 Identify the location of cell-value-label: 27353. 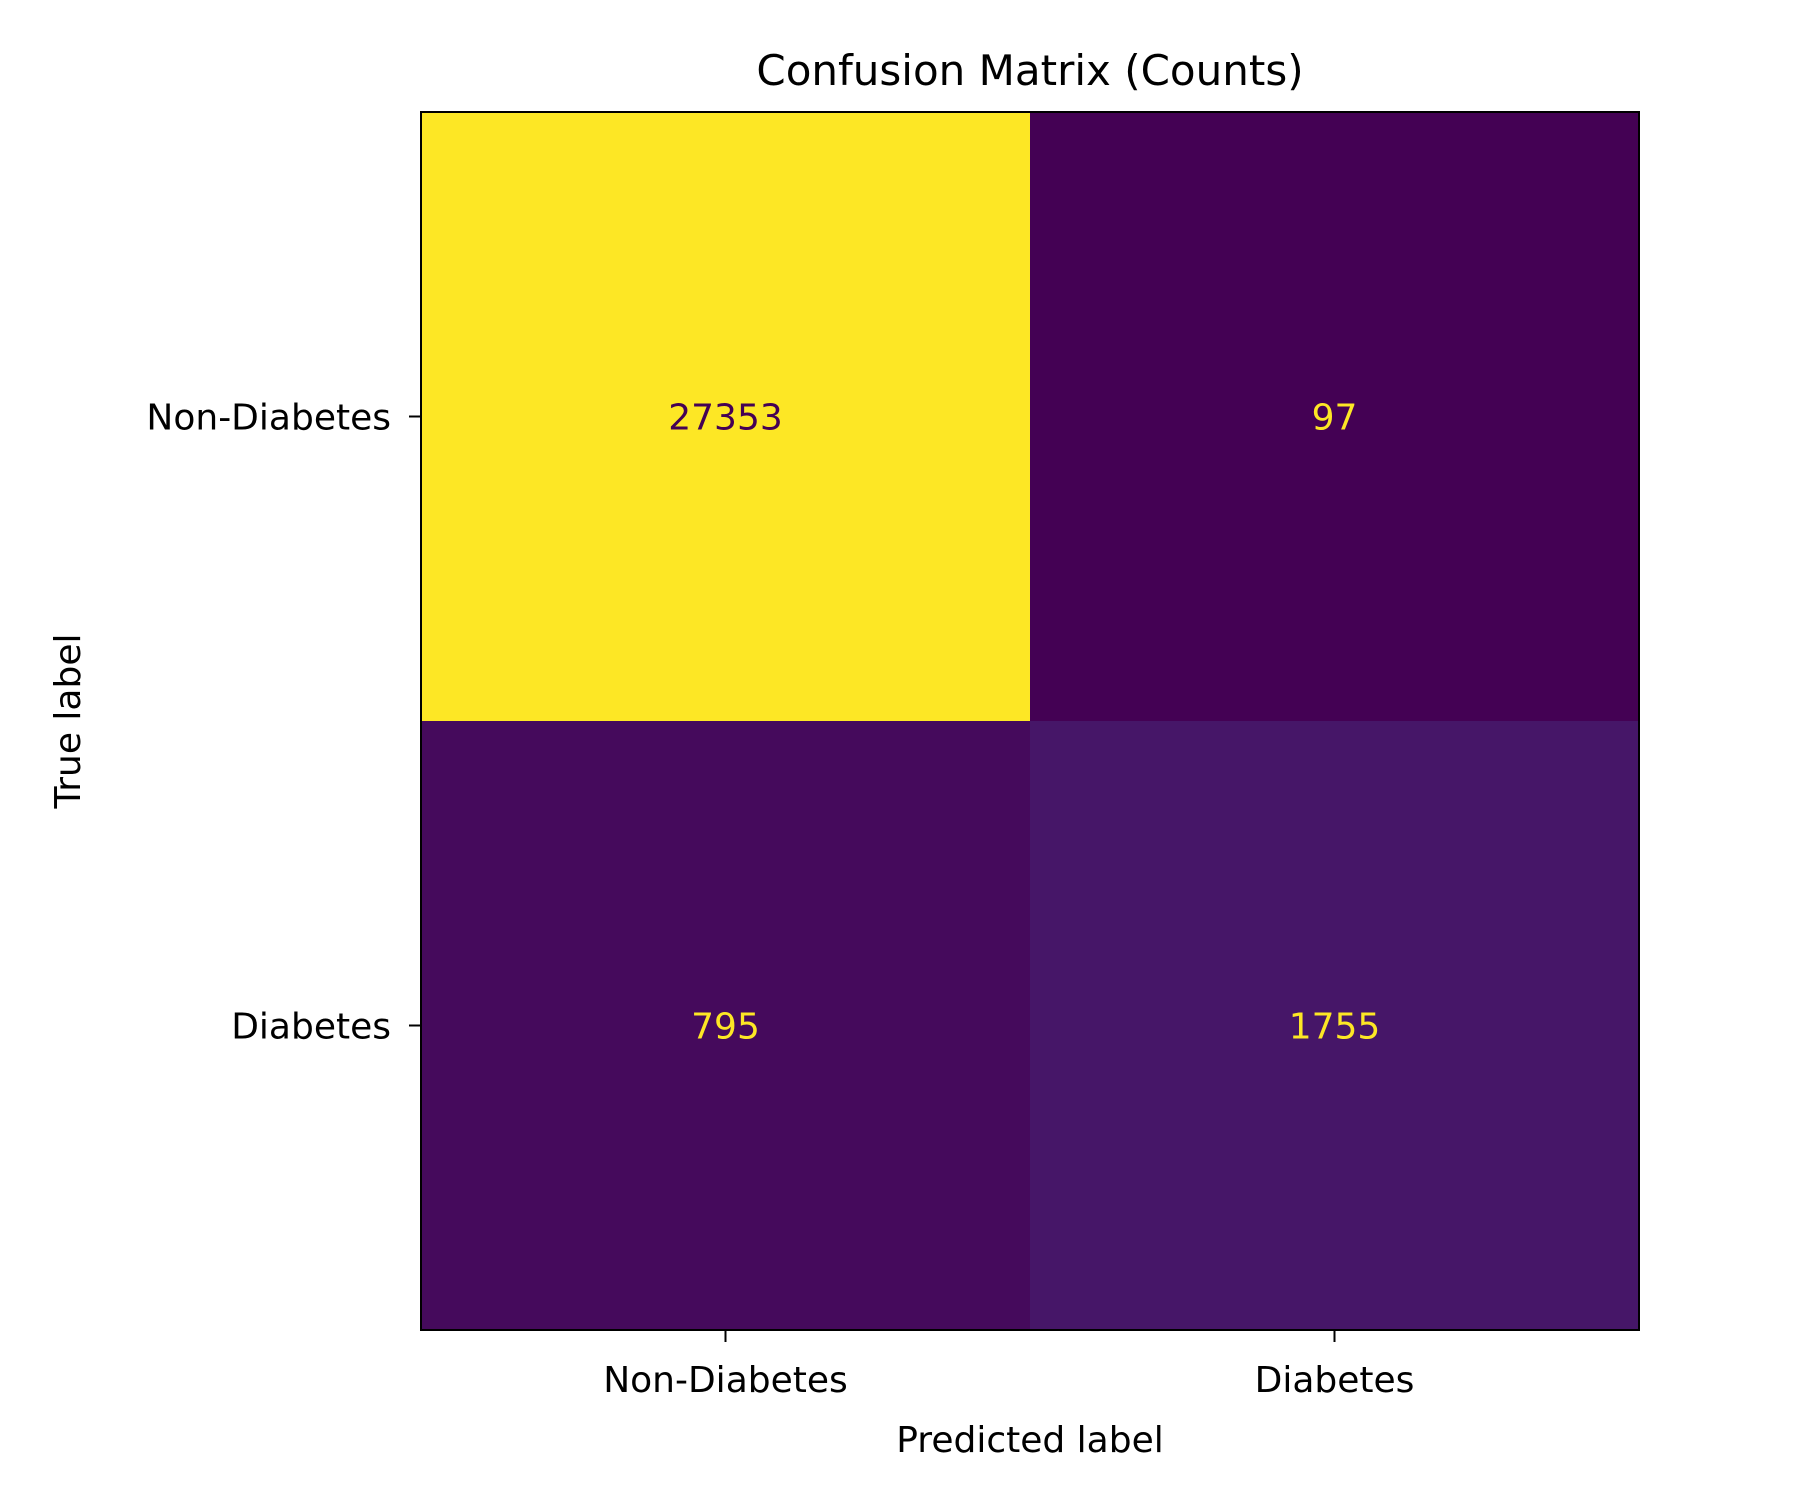
(725, 418).